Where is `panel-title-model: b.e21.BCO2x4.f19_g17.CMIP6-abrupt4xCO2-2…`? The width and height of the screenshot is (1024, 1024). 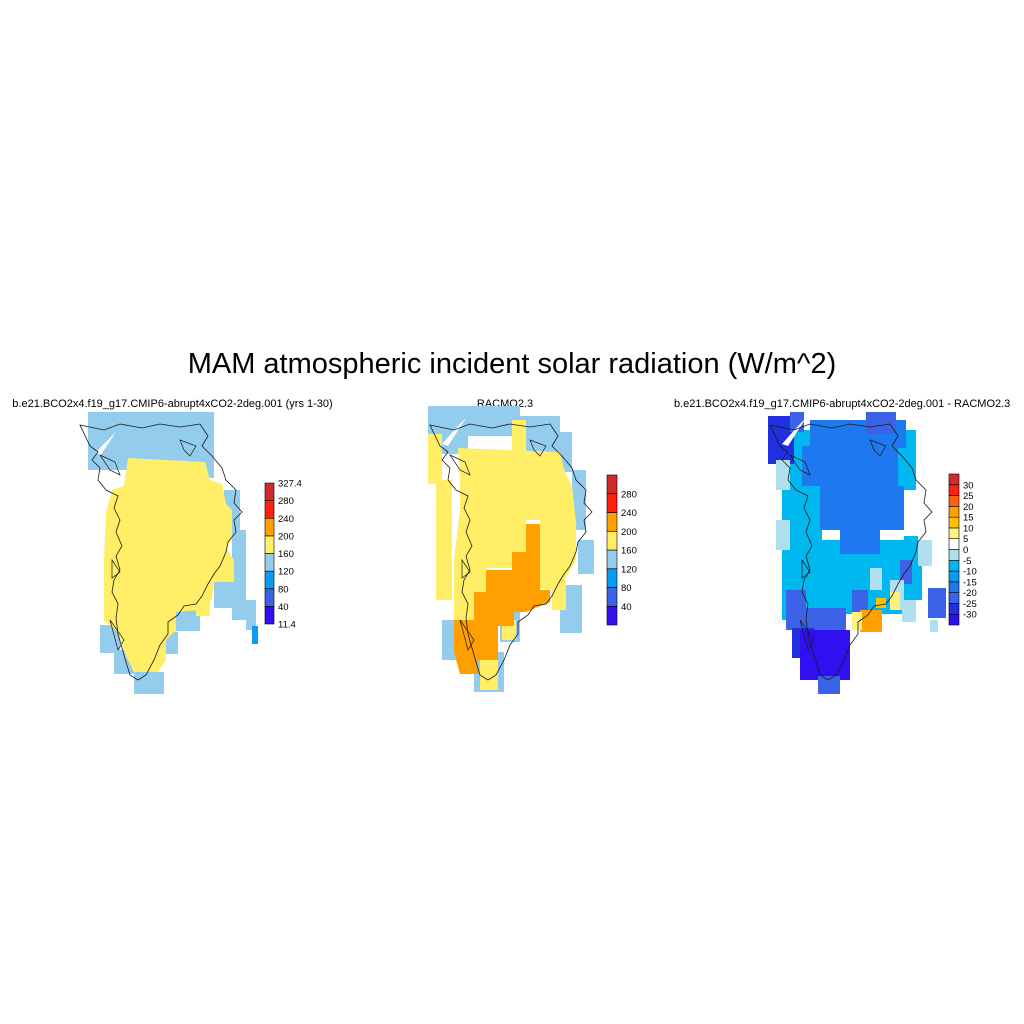 panel-title-model: b.e21.BCO2x4.f19_g17.CMIP6-abrupt4xCO2-2… is located at coordinates (172, 404).